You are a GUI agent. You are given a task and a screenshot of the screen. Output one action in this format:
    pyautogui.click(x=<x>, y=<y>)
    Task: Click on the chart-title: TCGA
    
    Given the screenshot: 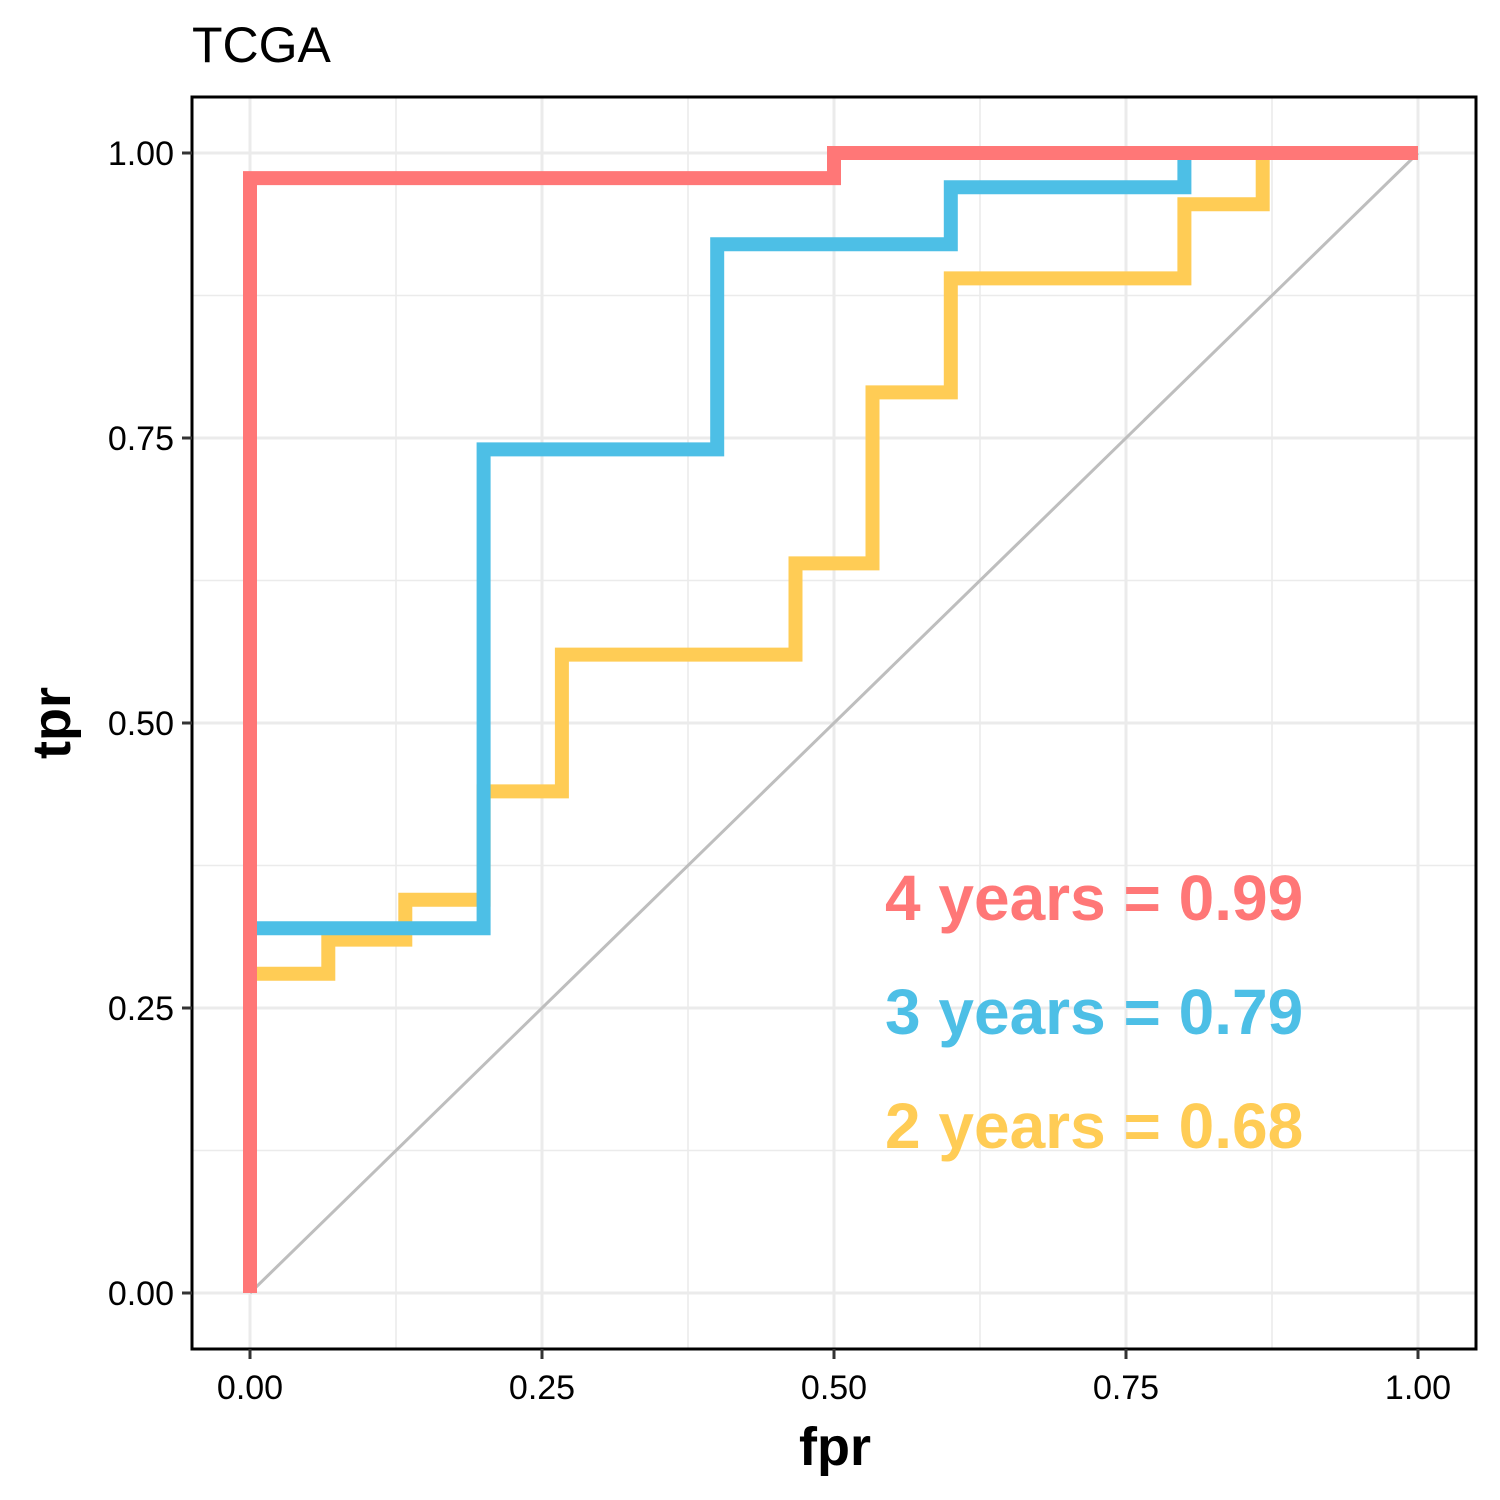 What is the action you would take?
    pyautogui.click(x=262, y=45)
    